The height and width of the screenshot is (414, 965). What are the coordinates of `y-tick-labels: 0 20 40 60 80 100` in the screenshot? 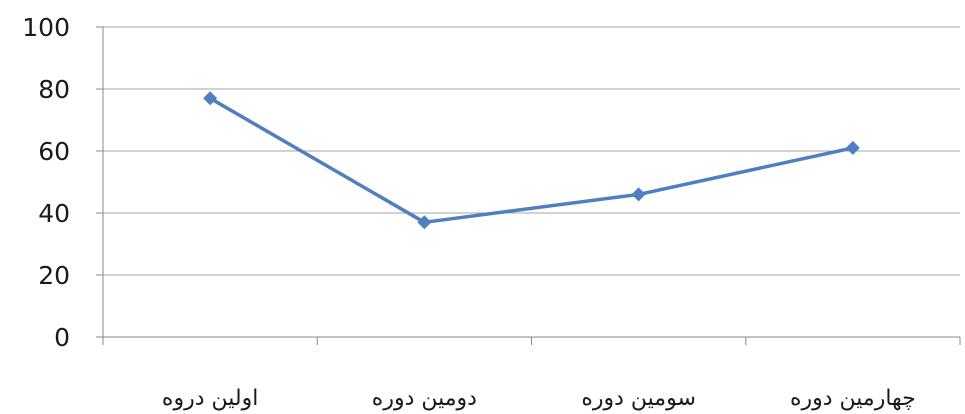 It's located at (46, 182).